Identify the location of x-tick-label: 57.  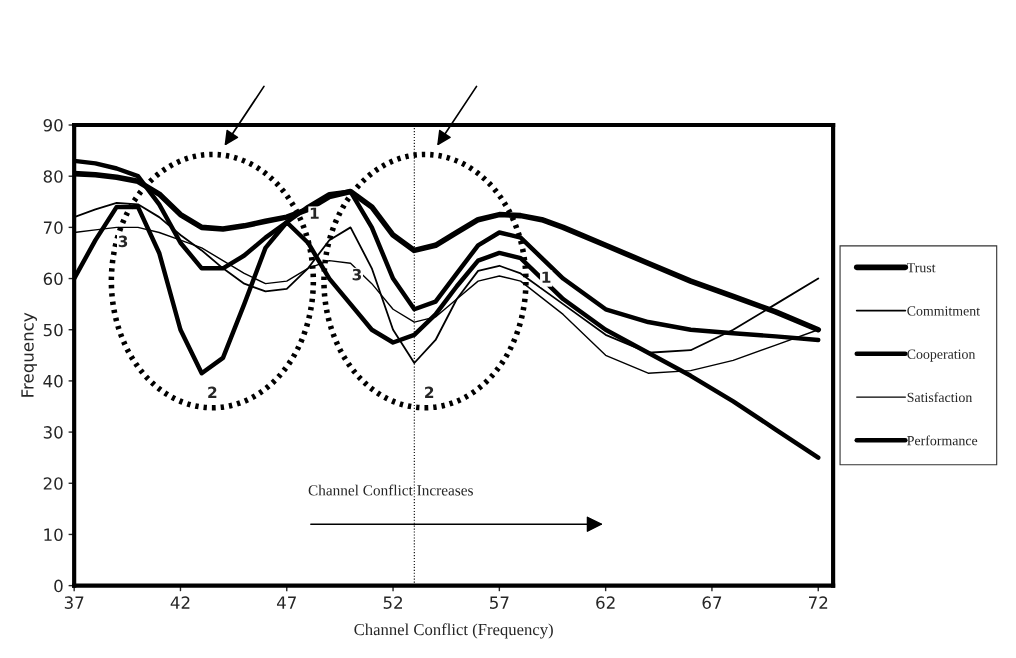
(499, 602).